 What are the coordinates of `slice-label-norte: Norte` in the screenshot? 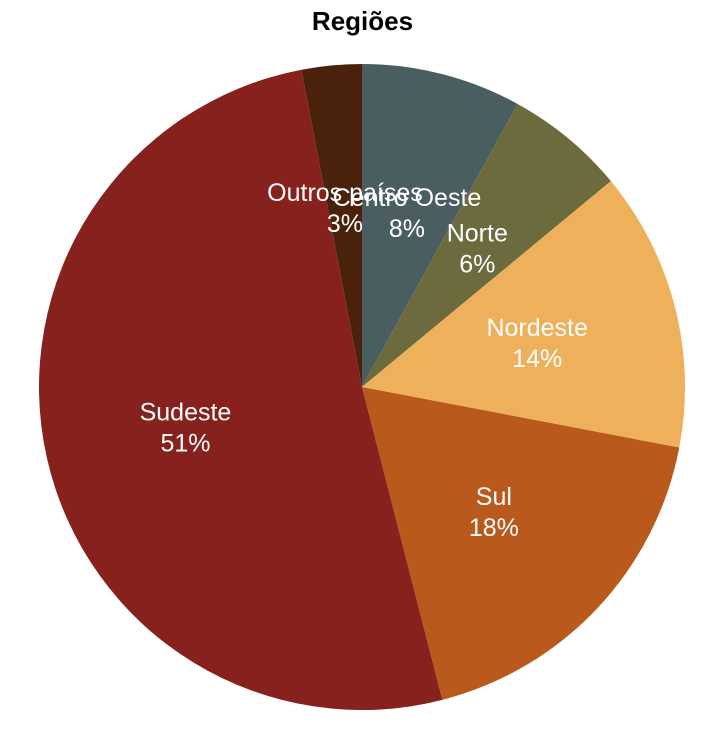 It's located at (477, 234).